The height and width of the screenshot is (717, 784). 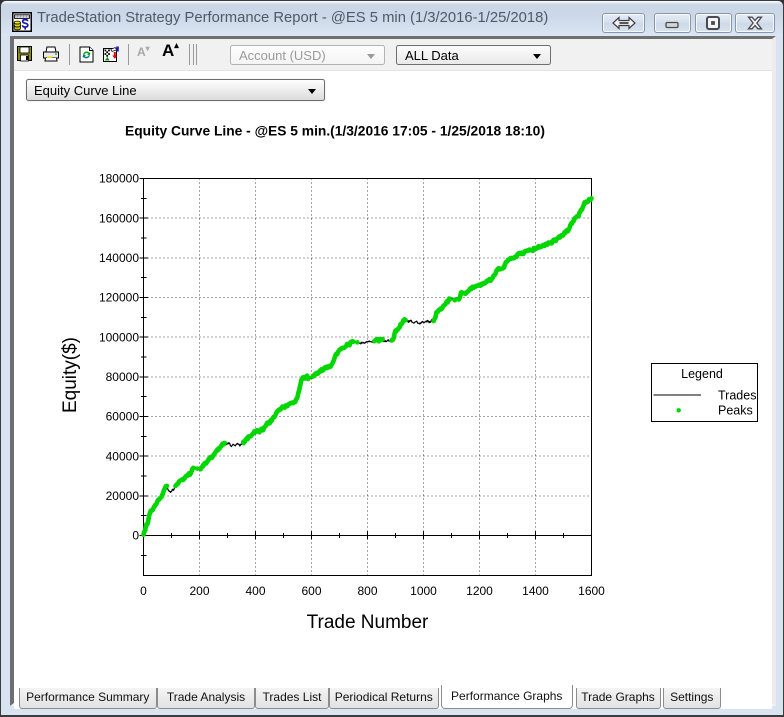 I want to click on svg-text: 120000, so click(x=119, y=298).